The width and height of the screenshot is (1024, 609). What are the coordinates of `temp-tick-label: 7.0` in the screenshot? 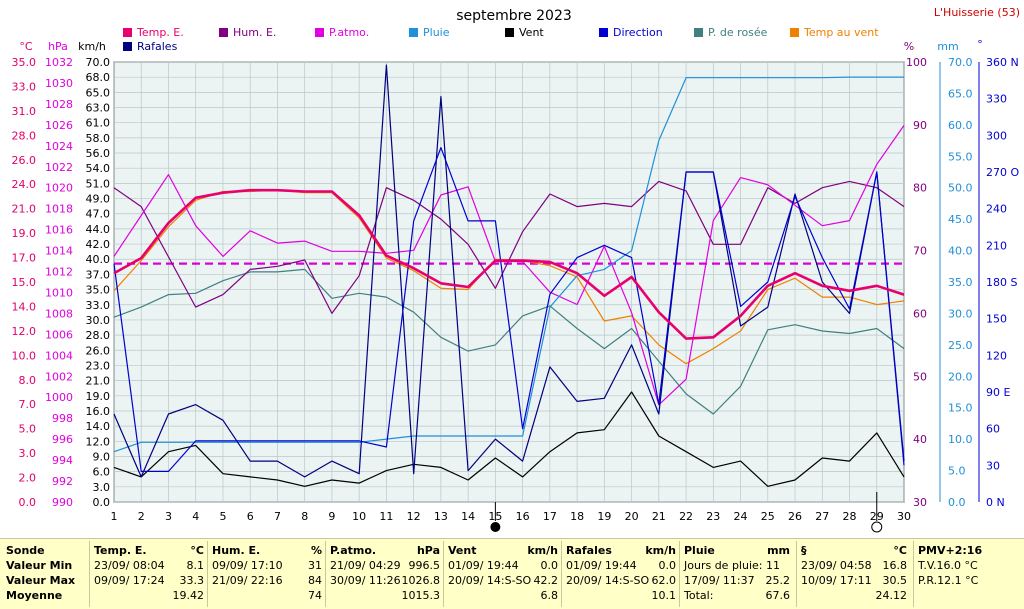 It's located at (28, 404).